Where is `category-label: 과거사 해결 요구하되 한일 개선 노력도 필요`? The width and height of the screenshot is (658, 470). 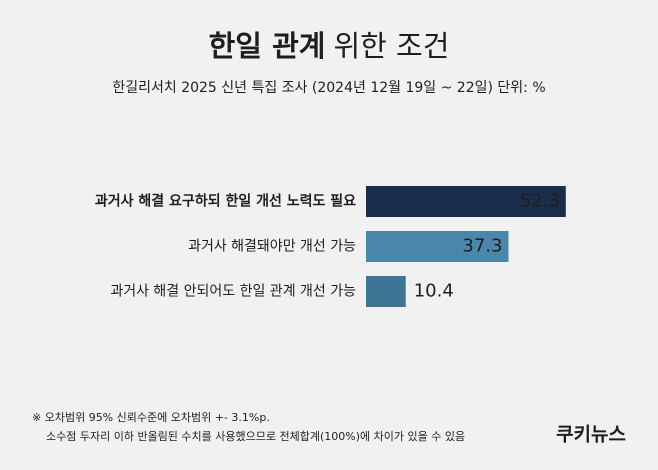 category-label: 과거사 해결 요구하되 한일 개선 노력도 필요 is located at coordinates (225, 201).